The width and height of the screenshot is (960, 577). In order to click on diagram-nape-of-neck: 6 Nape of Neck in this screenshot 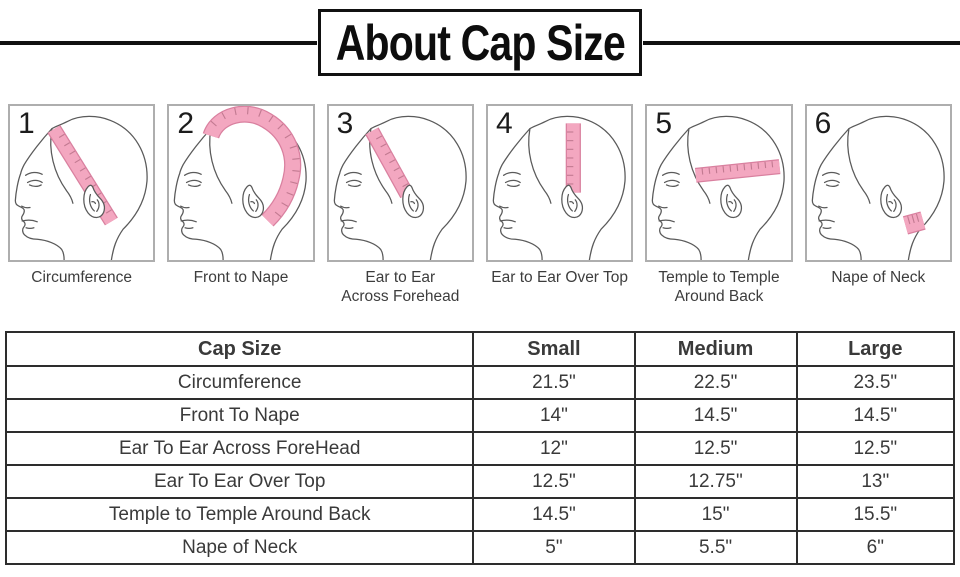, I will do `click(878, 205)`.